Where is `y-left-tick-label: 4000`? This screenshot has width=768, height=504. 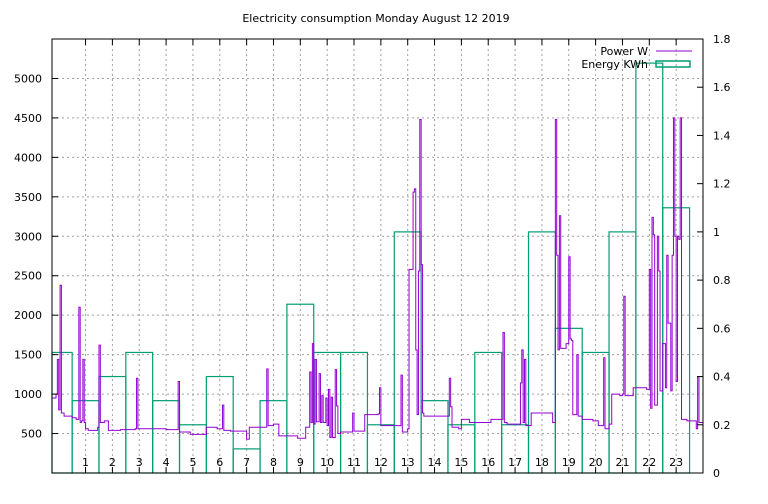
y-left-tick-label: 4000 is located at coordinates (28, 157).